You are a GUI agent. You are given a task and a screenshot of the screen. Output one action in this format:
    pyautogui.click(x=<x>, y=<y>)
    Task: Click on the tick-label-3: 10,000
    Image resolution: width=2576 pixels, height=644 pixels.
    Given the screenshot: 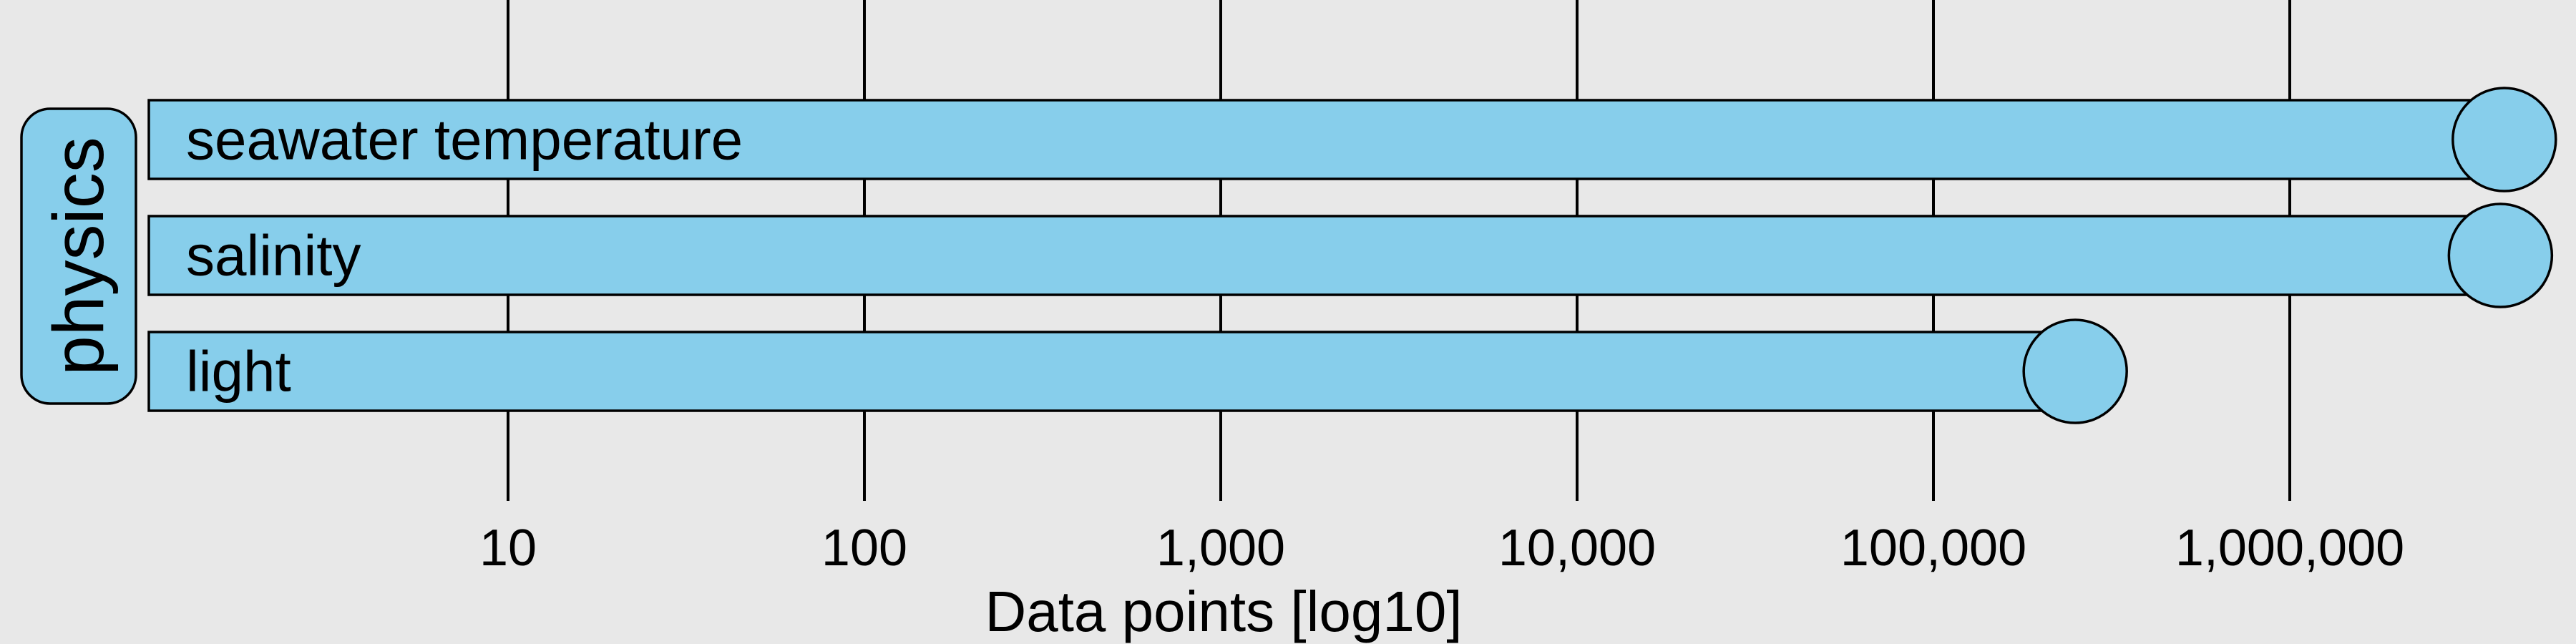 What is the action you would take?
    pyautogui.click(x=1577, y=548)
    